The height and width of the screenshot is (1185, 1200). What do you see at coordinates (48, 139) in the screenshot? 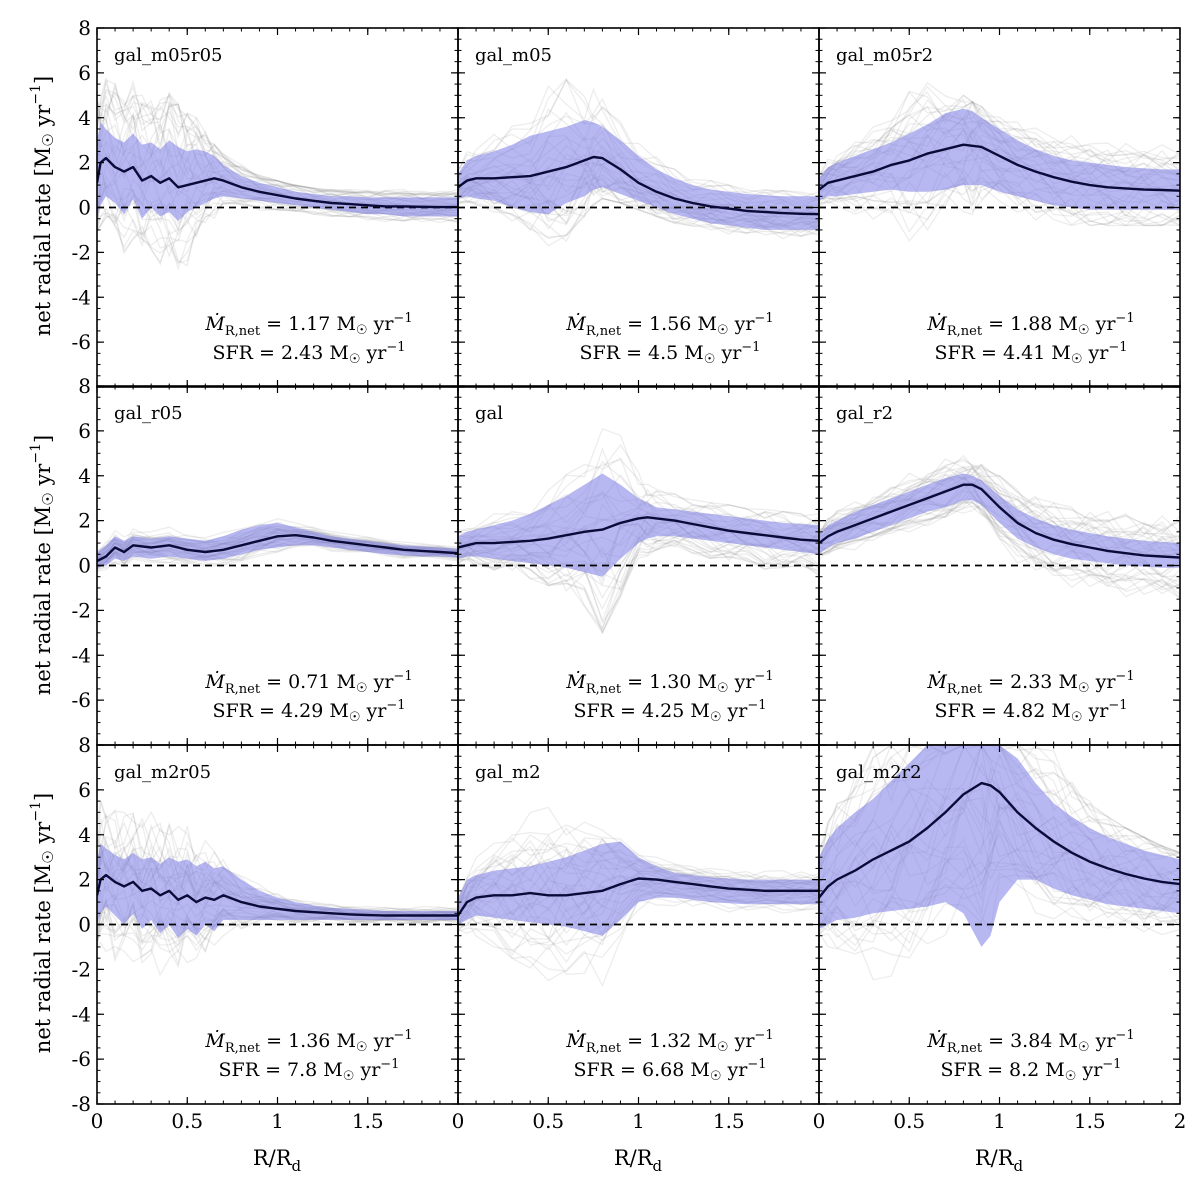
I see `ylabel-sun: ☉` at bounding box center [48, 139].